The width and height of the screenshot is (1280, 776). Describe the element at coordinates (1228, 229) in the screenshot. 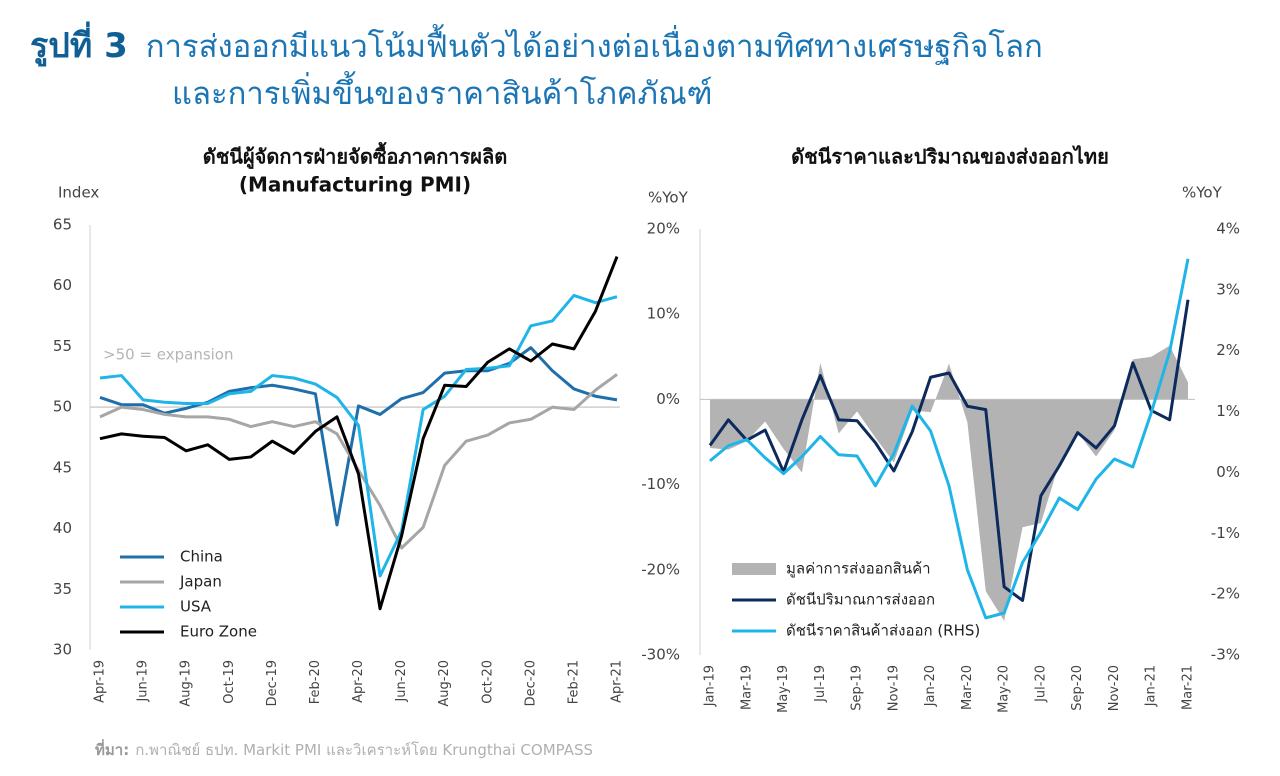

I see `y2-tick-label: 4%` at that location.